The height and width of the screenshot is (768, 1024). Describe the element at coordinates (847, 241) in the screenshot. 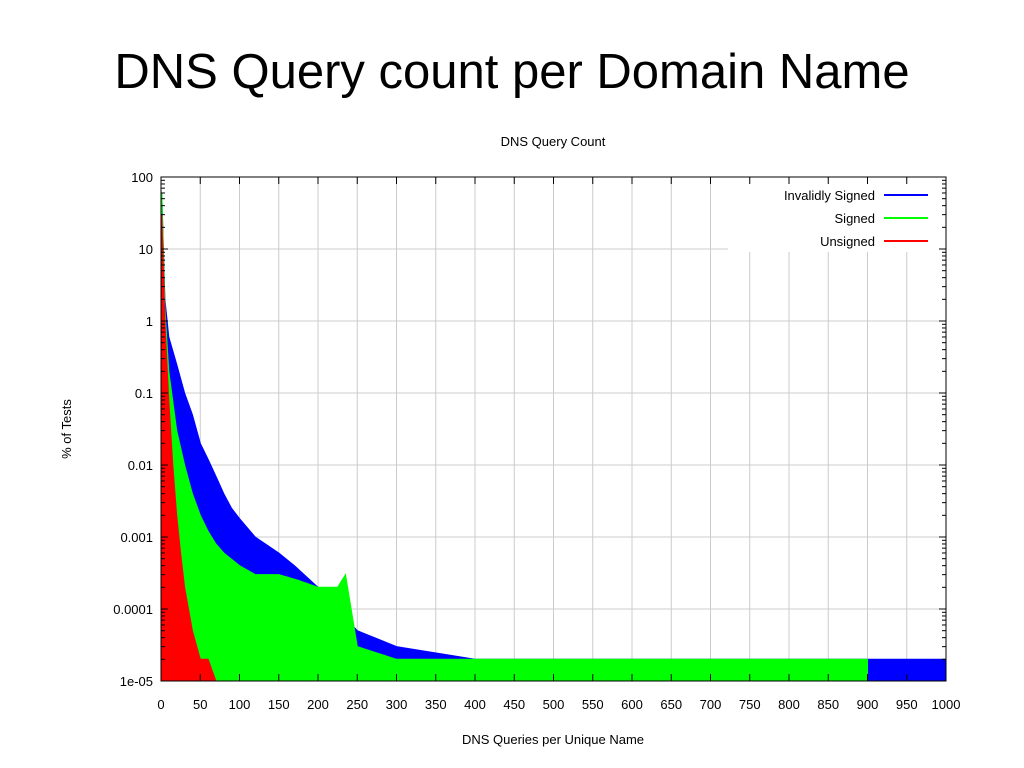

I see `legend-label-unsigned: Unsigned` at that location.